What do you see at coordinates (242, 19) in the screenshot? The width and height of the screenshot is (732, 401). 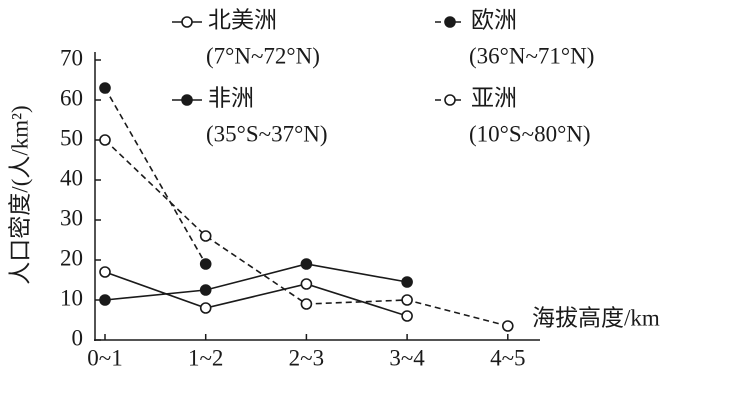 I see `legend-label: 北美洲` at bounding box center [242, 19].